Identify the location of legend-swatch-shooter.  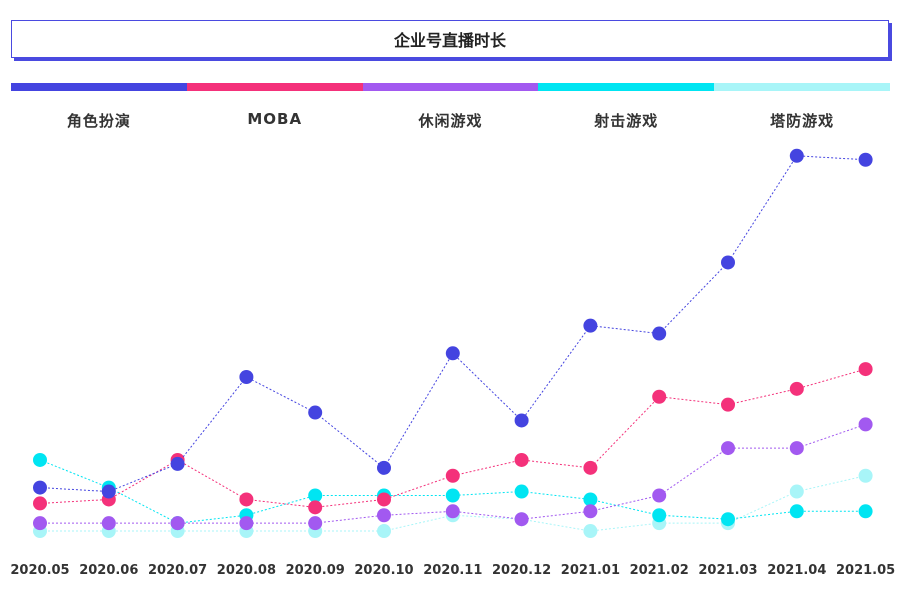
(626, 87).